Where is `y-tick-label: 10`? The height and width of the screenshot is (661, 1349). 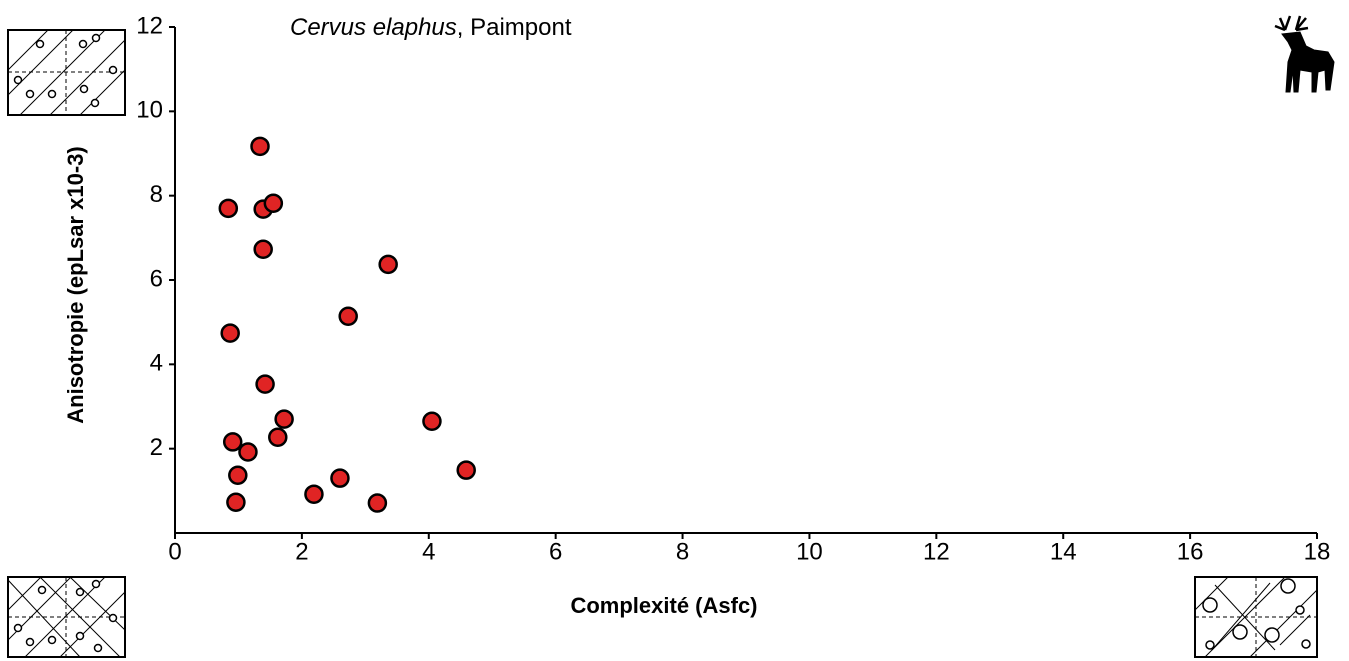
y-tick-label: 10 is located at coordinates (149, 110).